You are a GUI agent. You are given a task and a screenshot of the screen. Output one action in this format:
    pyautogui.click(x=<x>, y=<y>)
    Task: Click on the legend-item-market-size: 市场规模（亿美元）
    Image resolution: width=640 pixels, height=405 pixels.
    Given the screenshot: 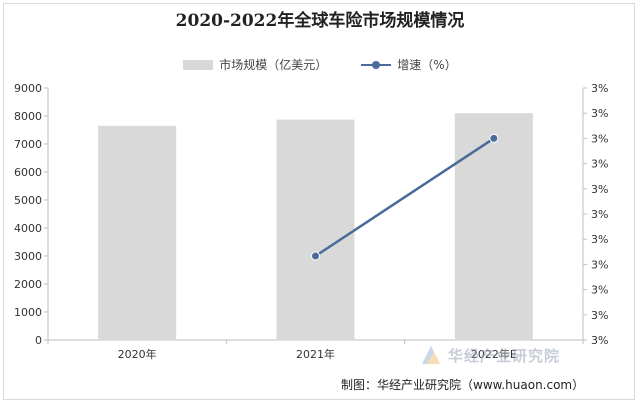 What is the action you would take?
    pyautogui.click(x=255, y=64)
    